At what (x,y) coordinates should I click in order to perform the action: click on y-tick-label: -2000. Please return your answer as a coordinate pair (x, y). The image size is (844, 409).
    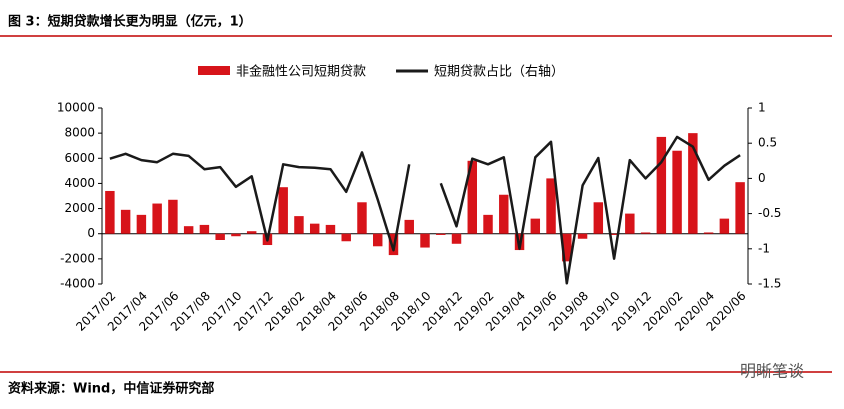
    Looking at the image, I should click on (77, 258).